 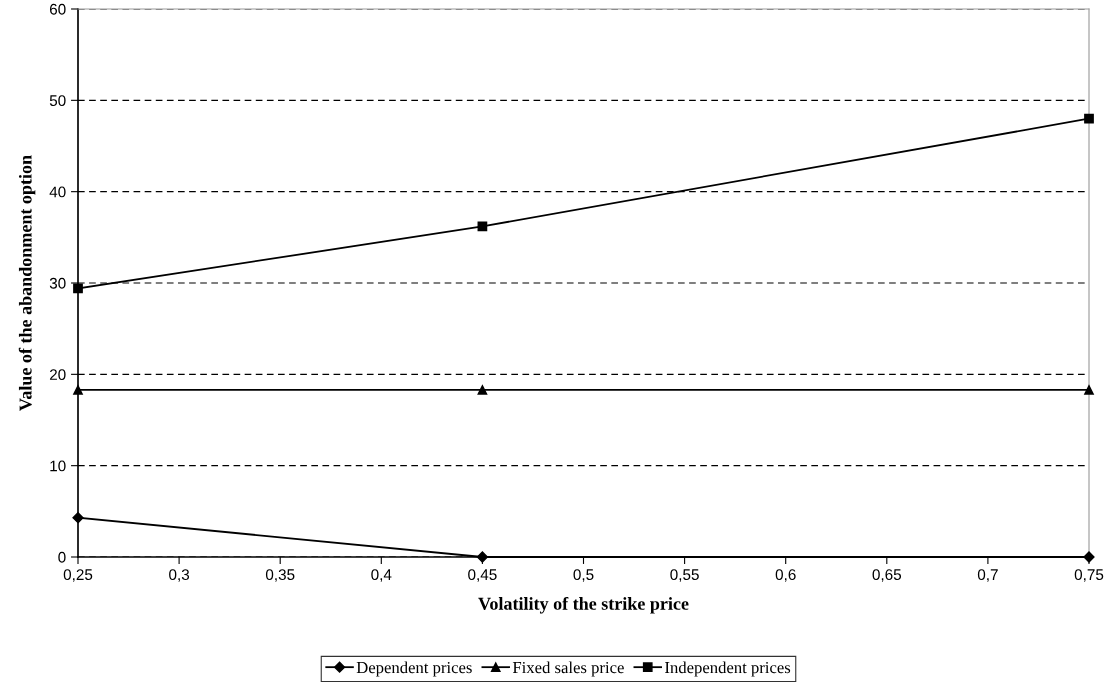 I want to click on y-tick-label: 20, so click(x=57, y=375).